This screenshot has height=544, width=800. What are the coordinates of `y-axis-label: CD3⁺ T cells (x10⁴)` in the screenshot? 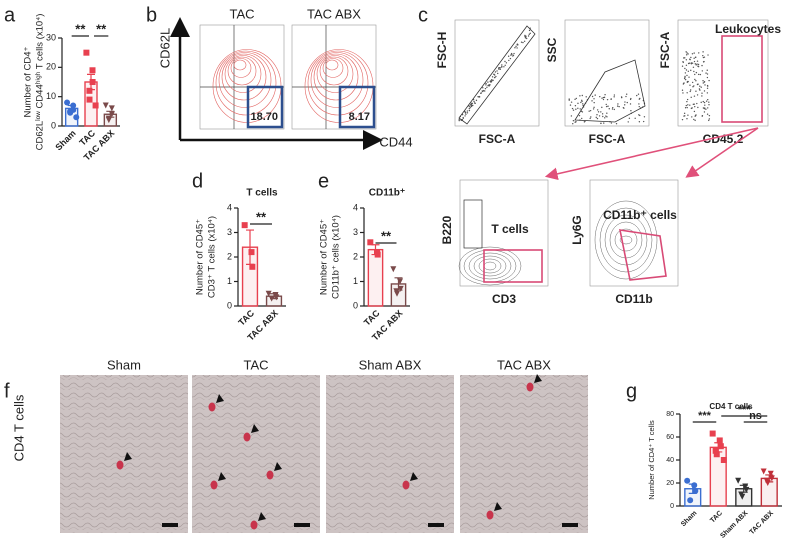 It's located at (212, 257).